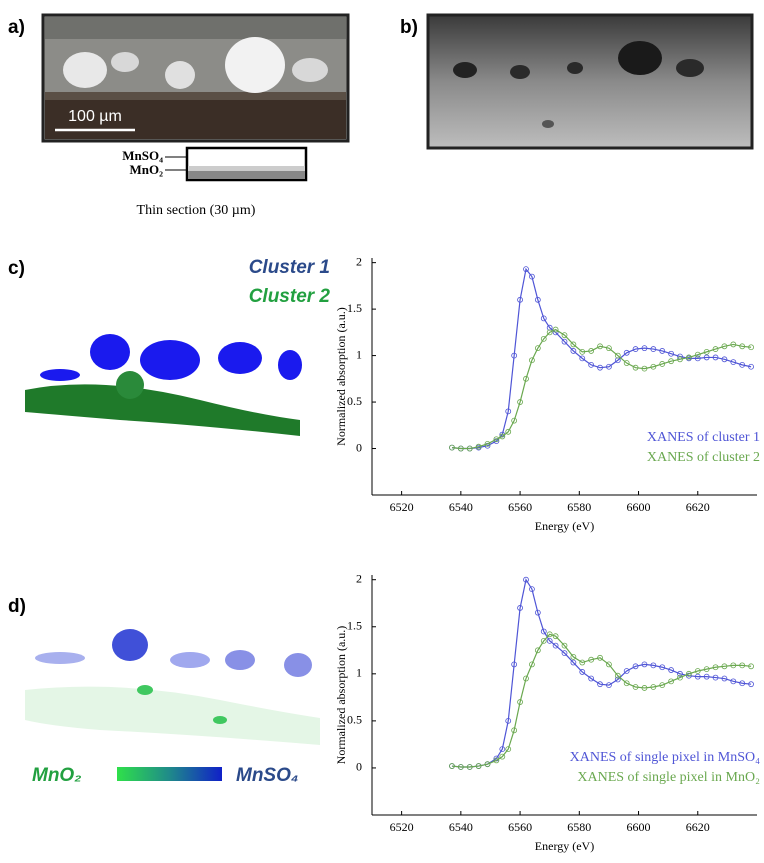  What do you see at coordinates (359, 767) in the screenshot?
I see `y-tick-label: 0` at bounding box center [359, 767].